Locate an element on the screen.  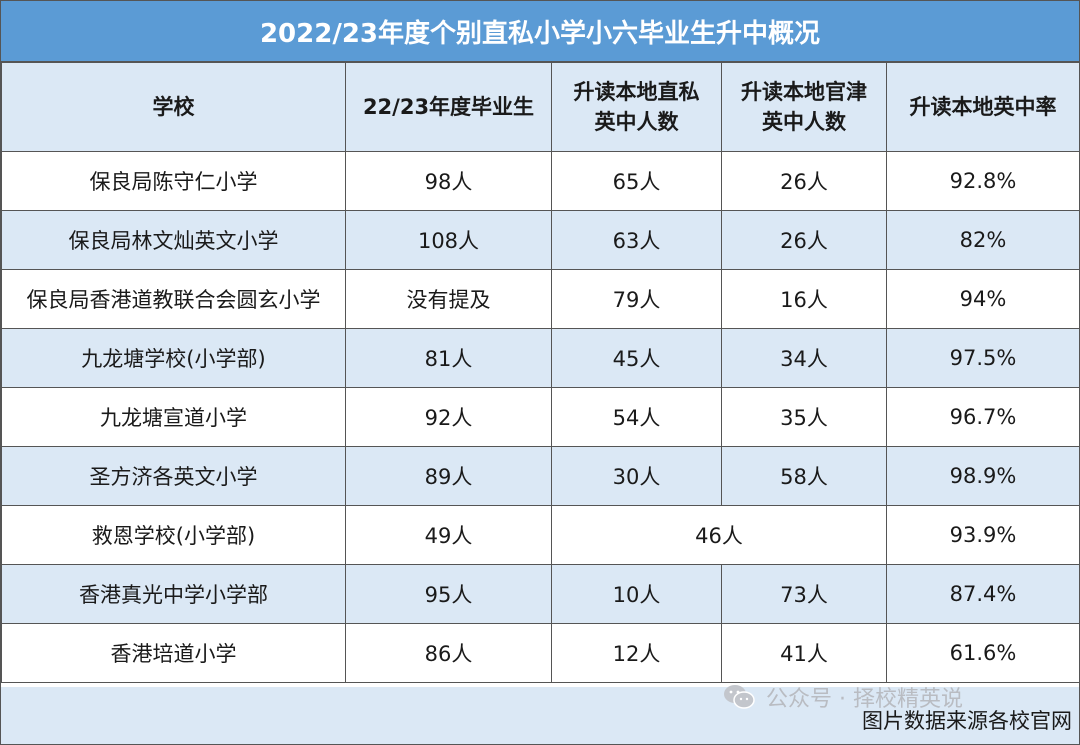
school-cell: 香港真光中学小学部 is located at coordinates (173, 594).